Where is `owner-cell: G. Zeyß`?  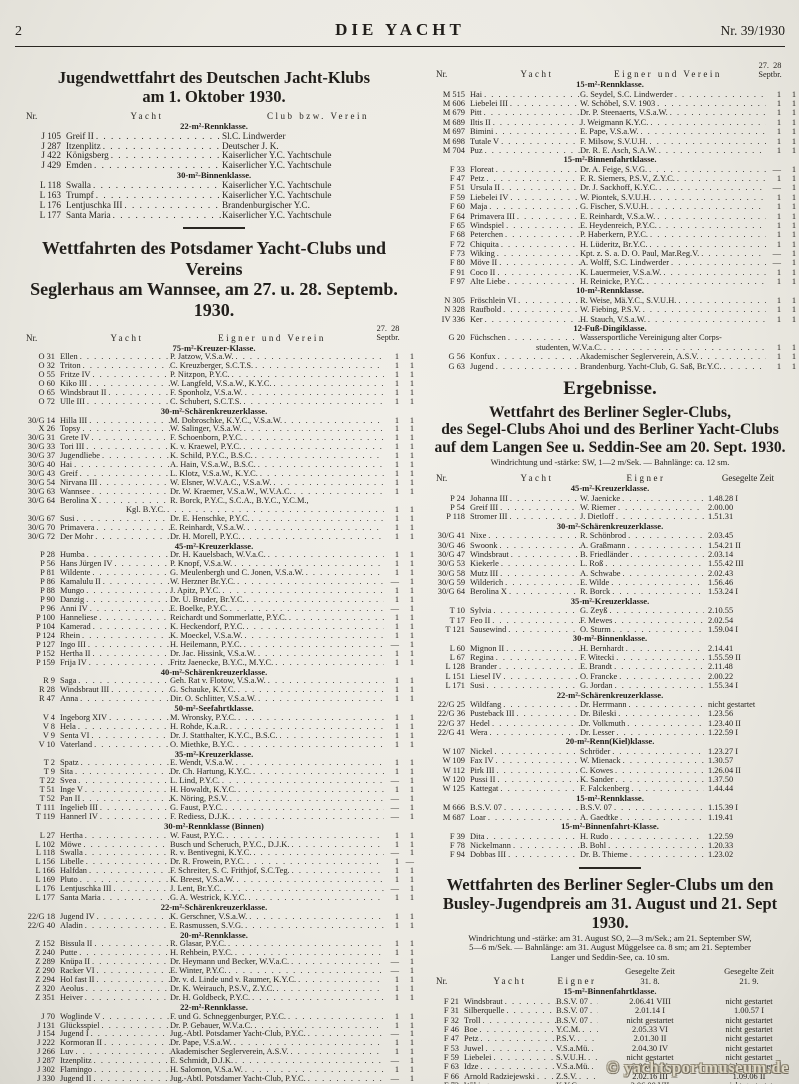 owner-cell: G. Zeyß is located at coordinates (642, 610).